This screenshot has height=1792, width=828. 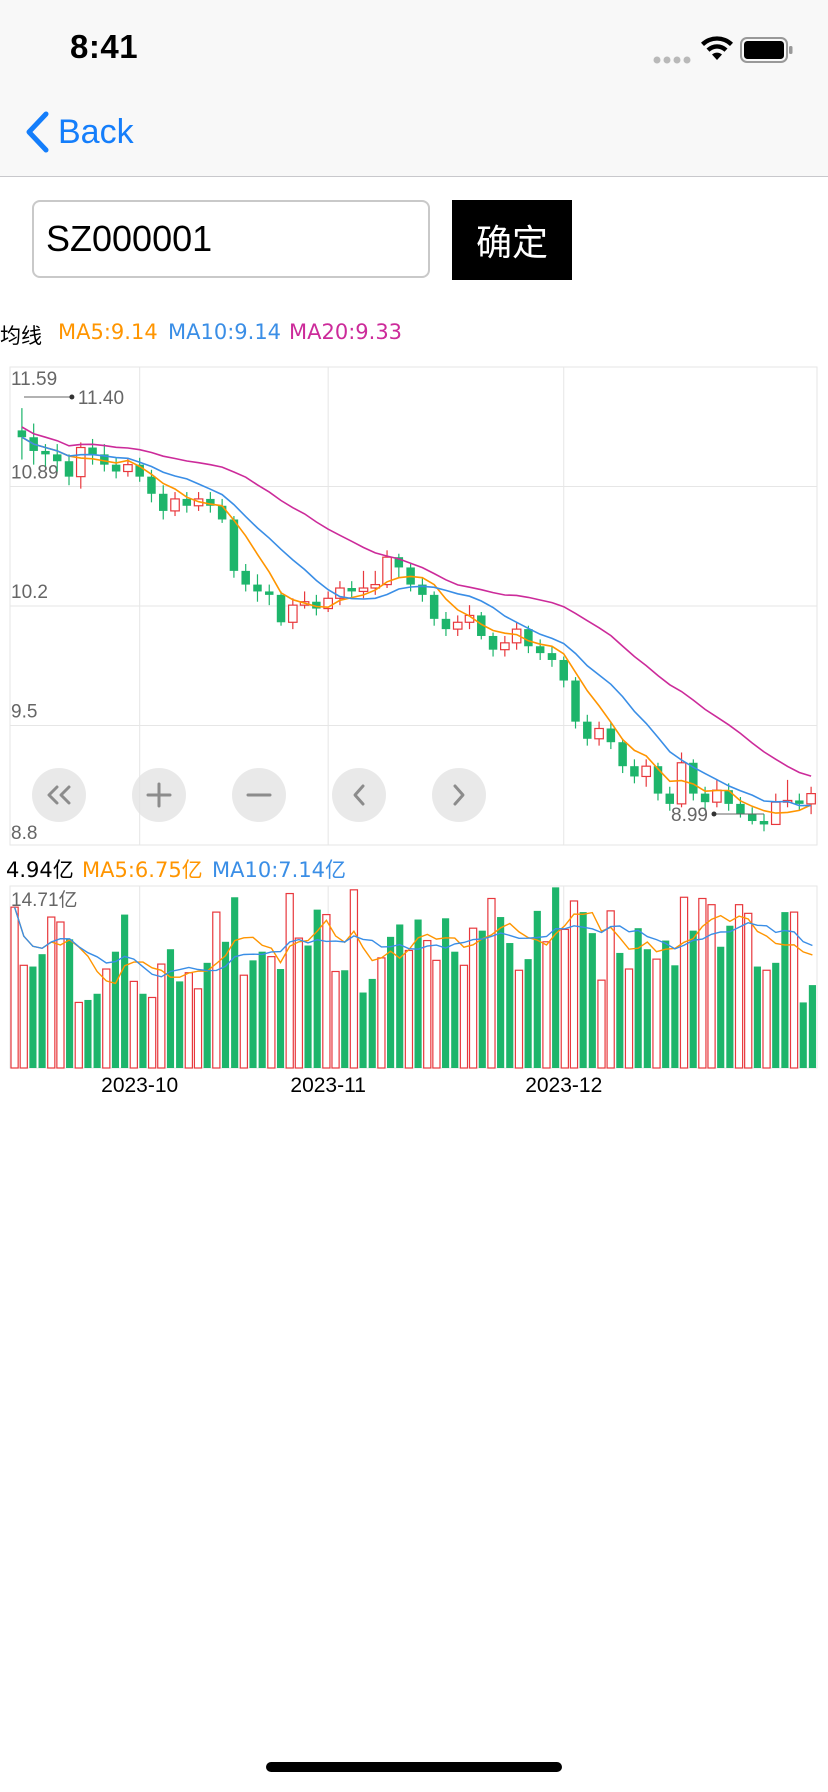 What do you see at coordinates (108, 332) in the screenshot?
I see `ma5-legend: MA5:9.14` at bounding box center [108, 332].